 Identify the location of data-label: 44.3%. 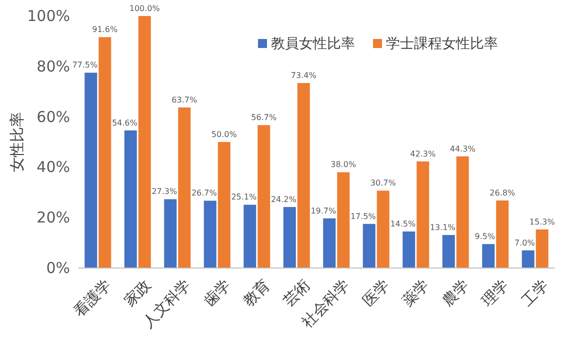
(463, 149).